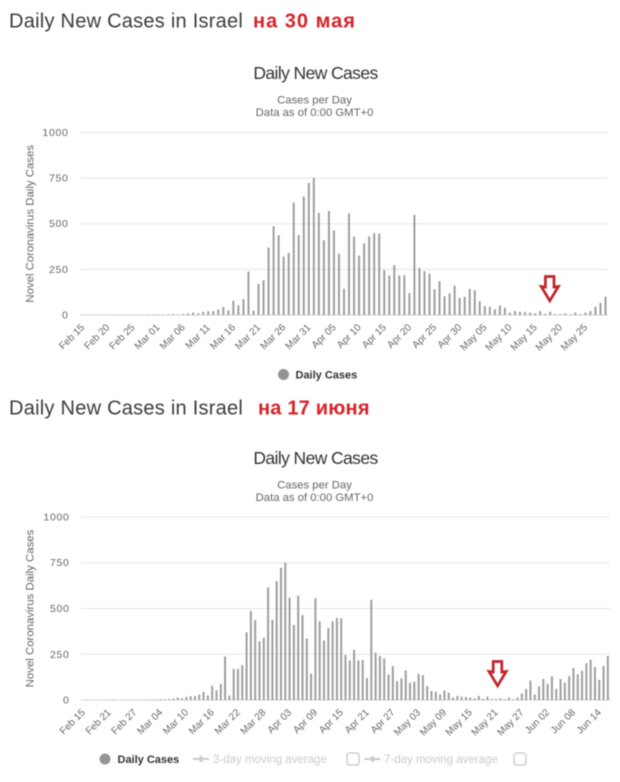  What do you see at coordinates (304, 22) in the screenshot?
I see `svg-text: на 30 мая` at bounding box center [304, 22].